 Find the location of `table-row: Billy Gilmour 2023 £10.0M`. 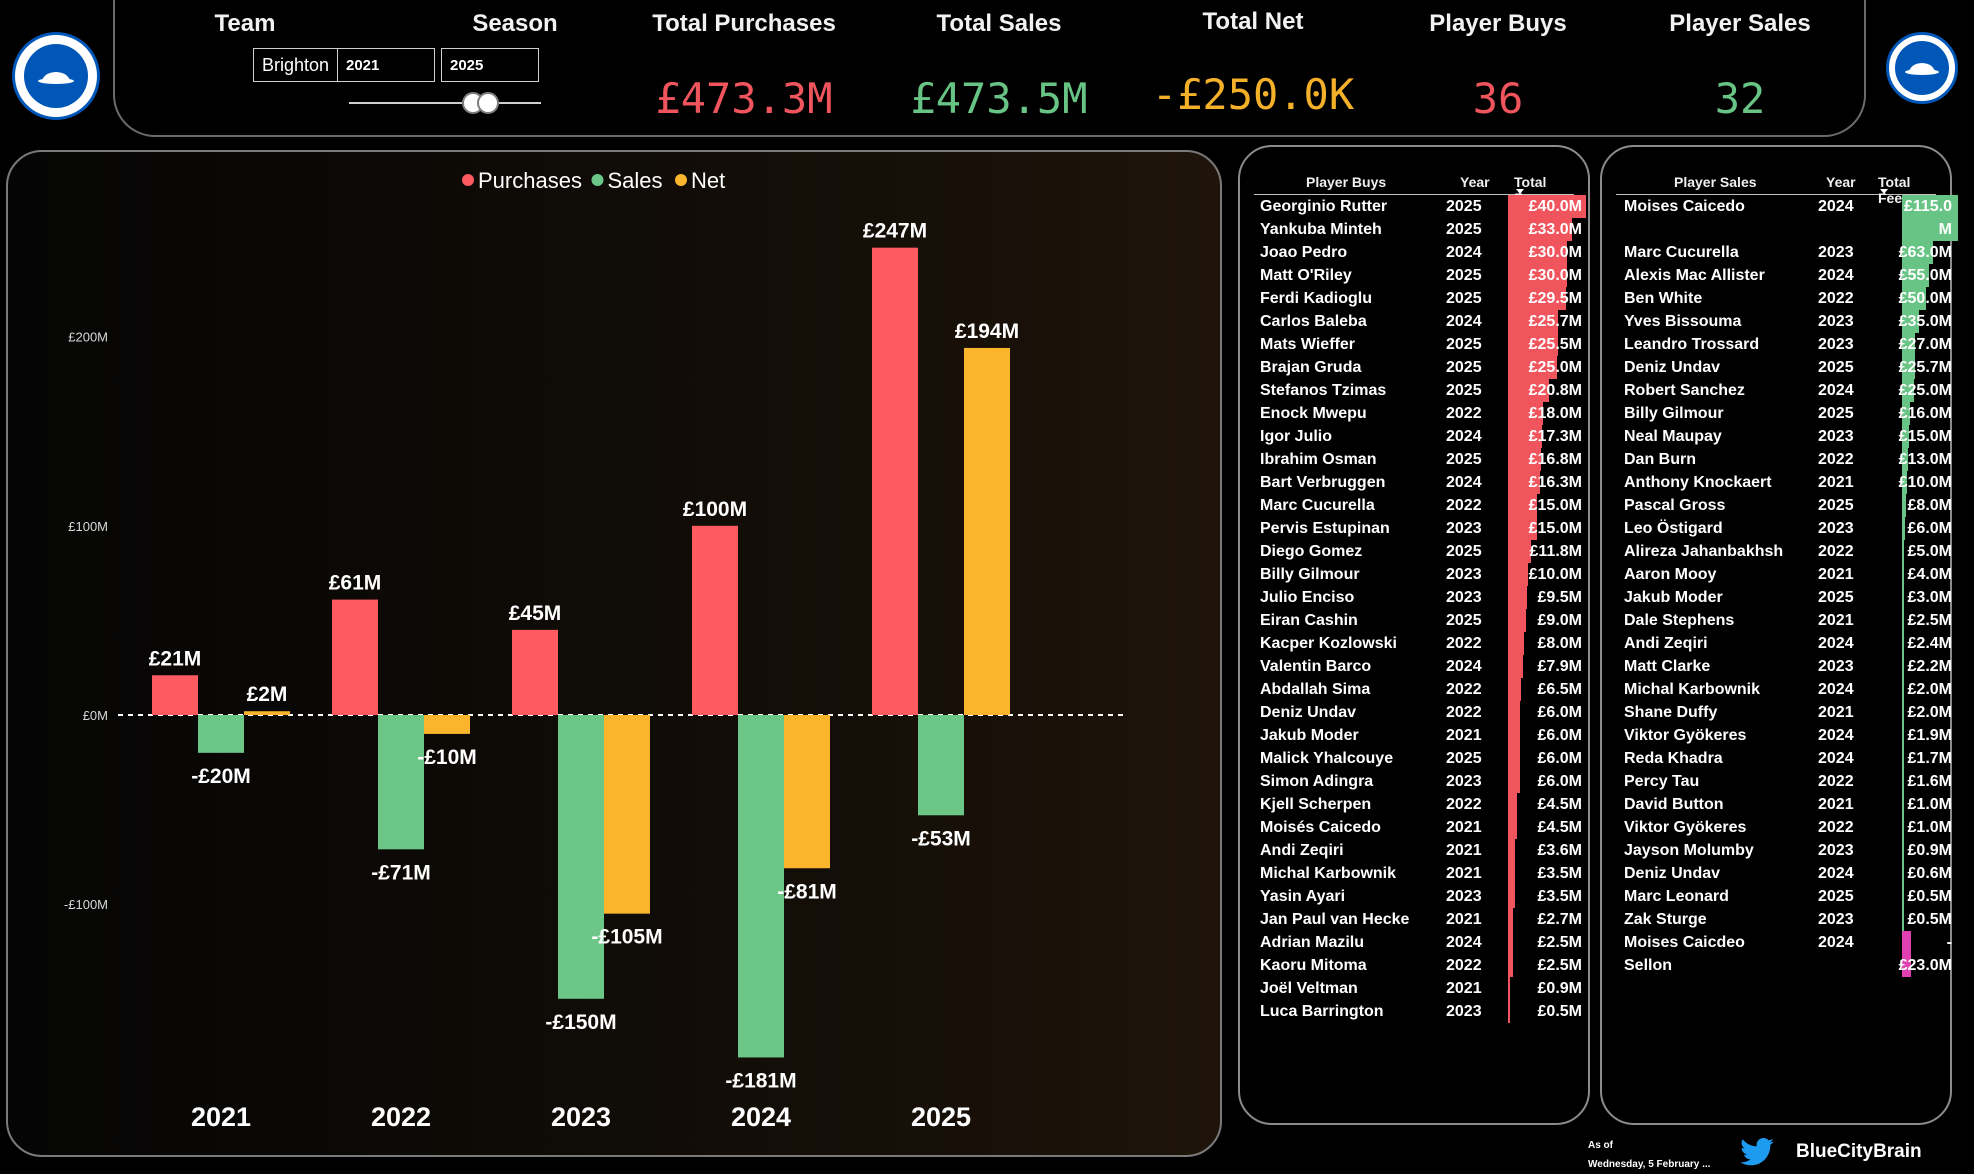

table-row: Billy Gilmour 2023 £10.0M is located at coordinates (1418, 574).